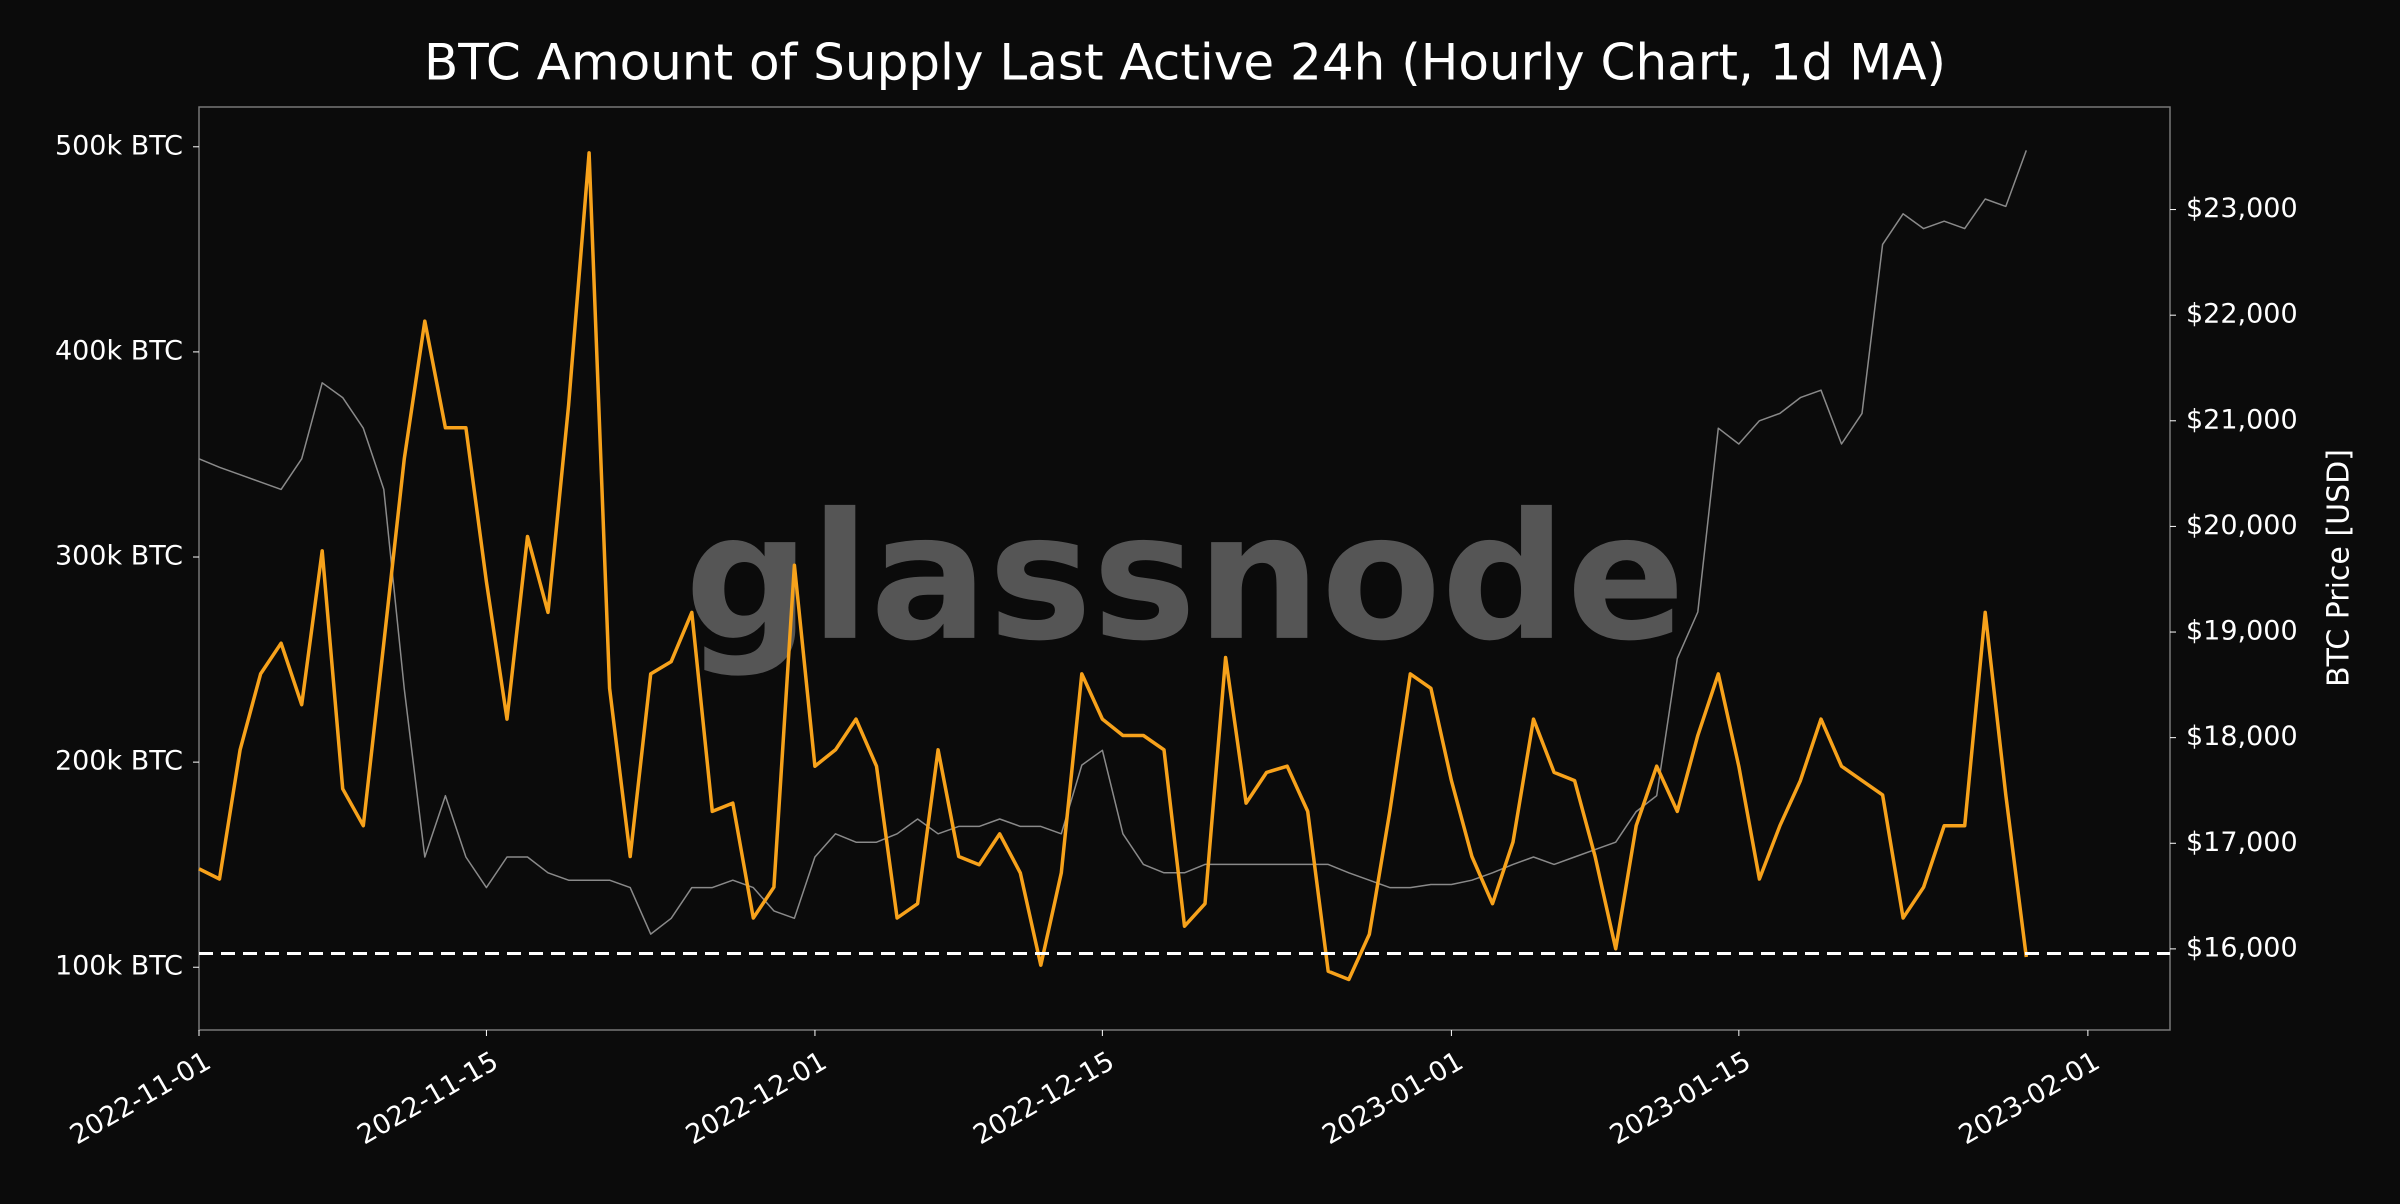 The height and width of the screenshot is (1204, 2400). Describe the element at coordinates (119, 145) in the screenshot. I see `y-tick-label: 500k BTC` at that location.